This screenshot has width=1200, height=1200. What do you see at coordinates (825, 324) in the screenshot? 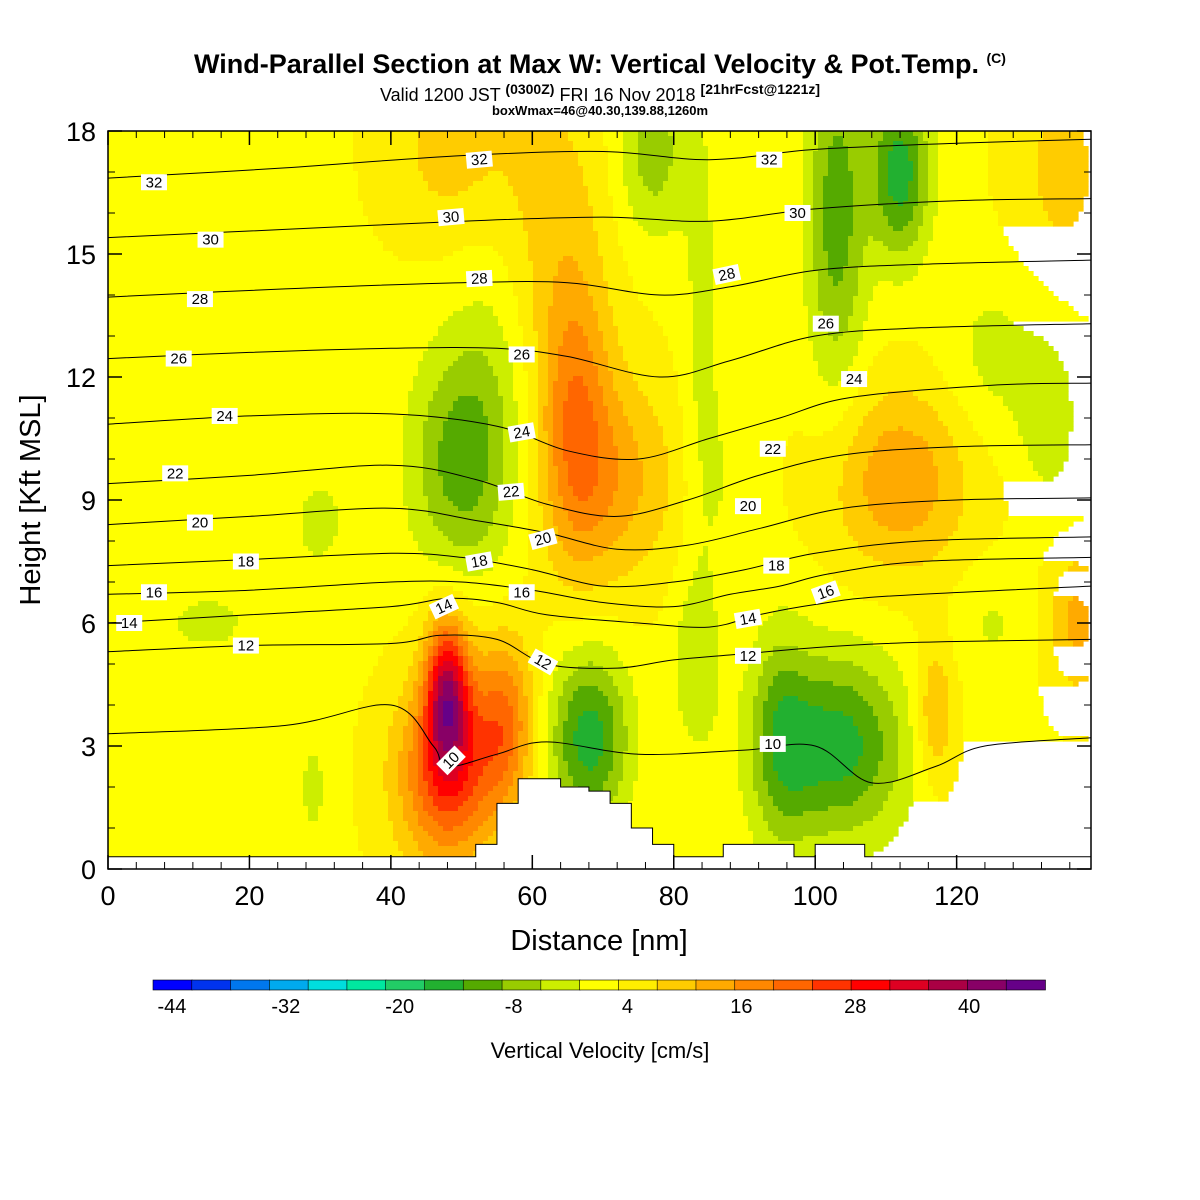
I see `contour-label-text: 26` at bounding box center [825, 324].